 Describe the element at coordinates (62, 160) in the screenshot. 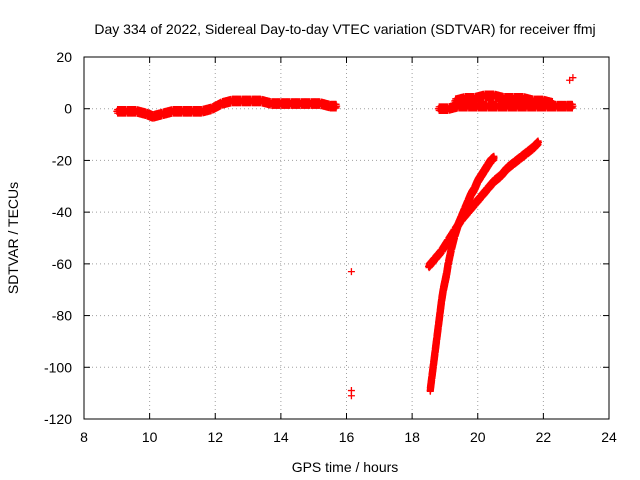

I see `y-tick-label: -20` at that location.